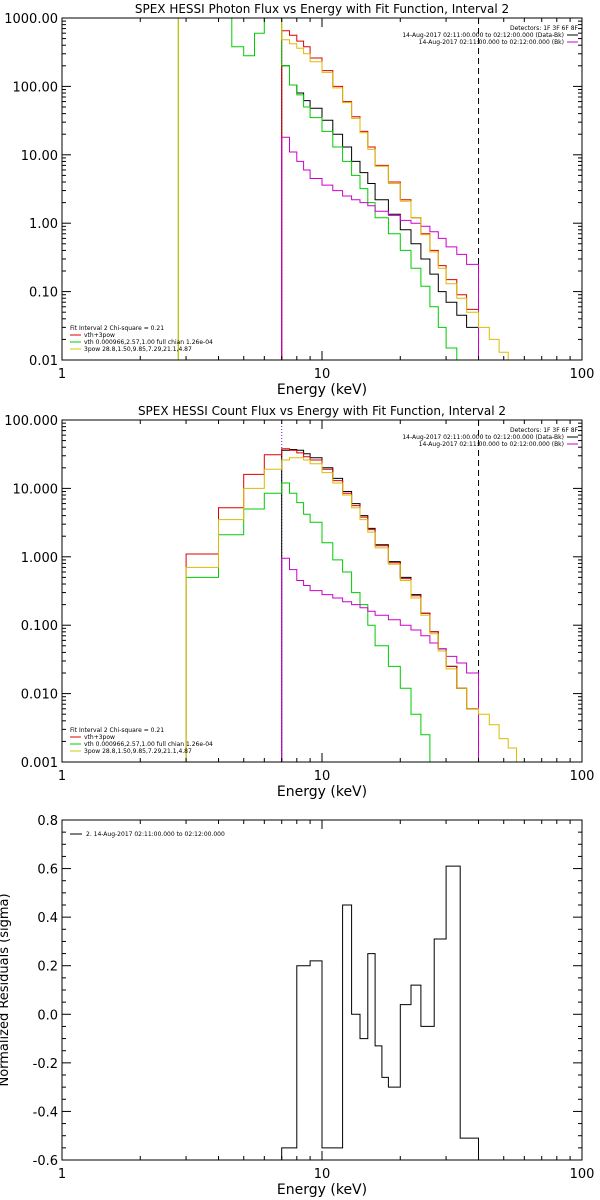 This screenshot has width=600, height=1200. Describe the element at coordinates (36, 489) in the screenshot. I see `y-tick-label: 10.000` at that location.